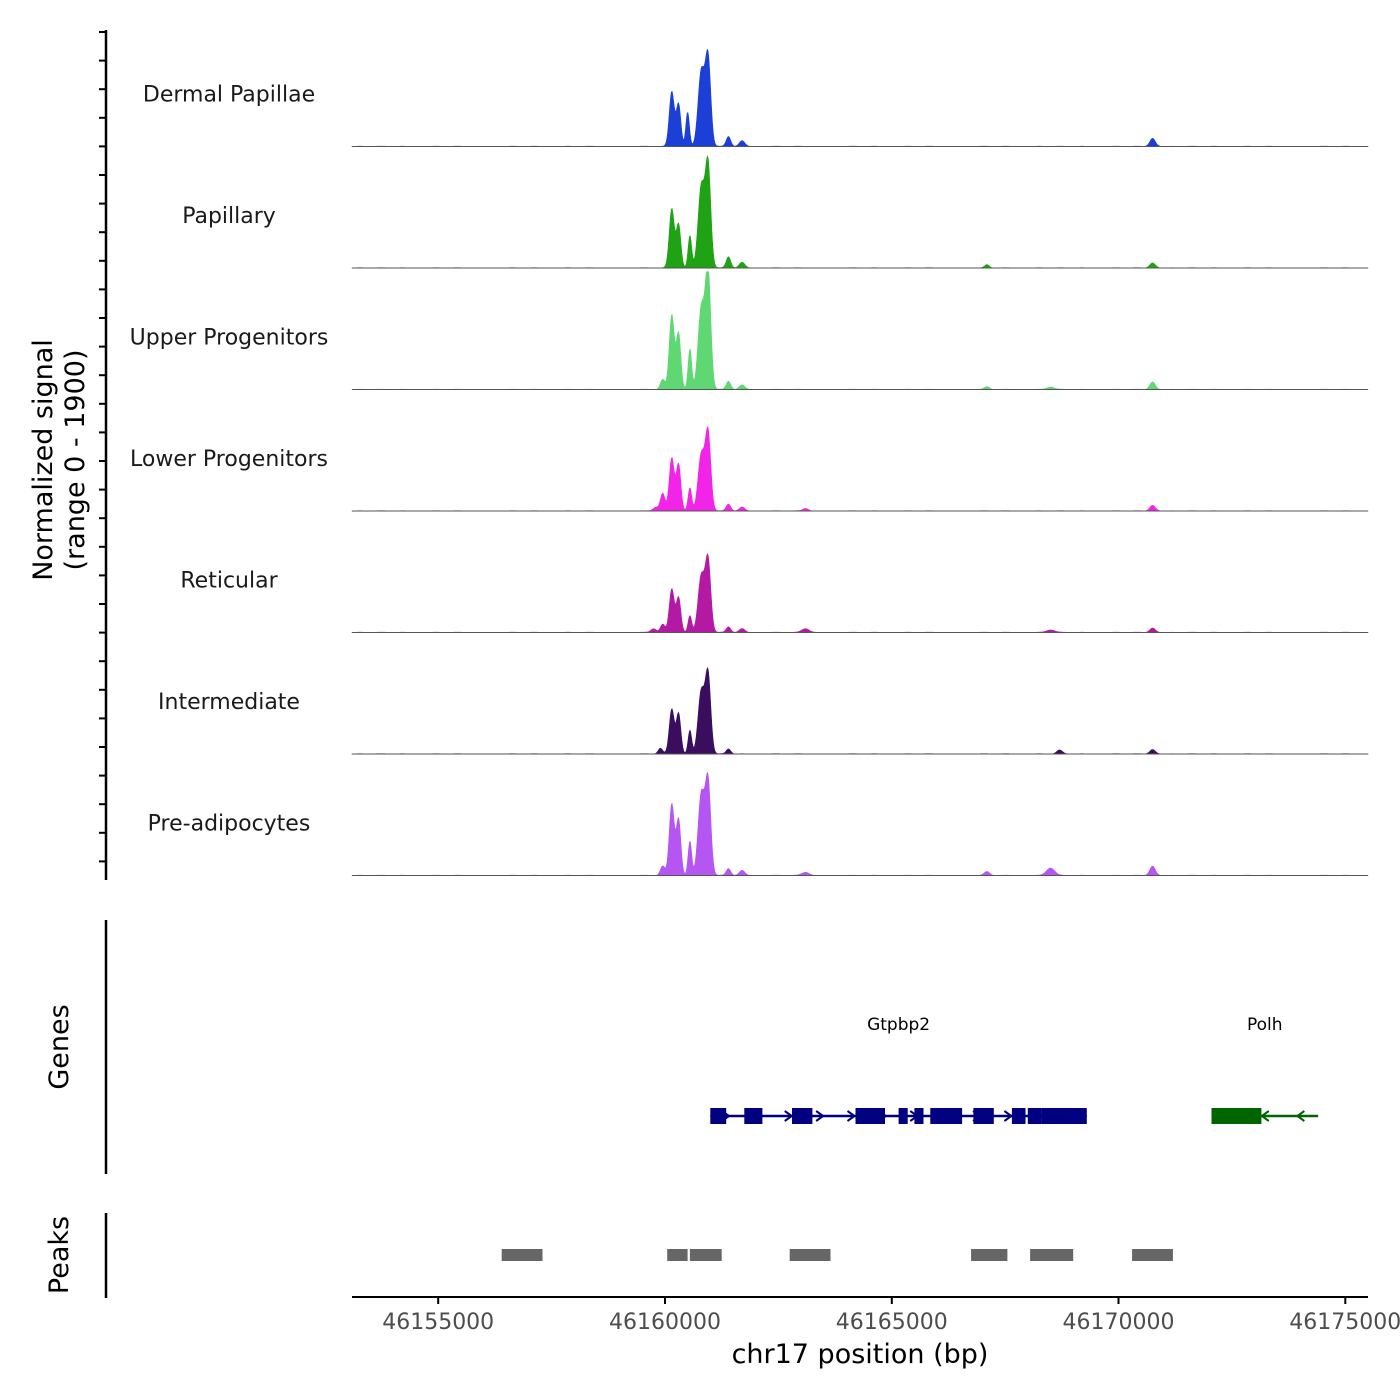 The height and width of the screenshot is (1400, 1400). I want to click on track-label: Intermediate, so click(229, 702).